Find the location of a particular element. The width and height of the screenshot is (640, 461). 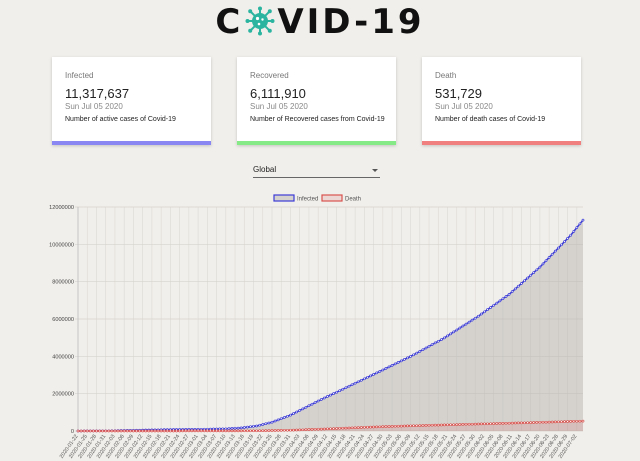

virus-icon is located at coordinates (260, 21).